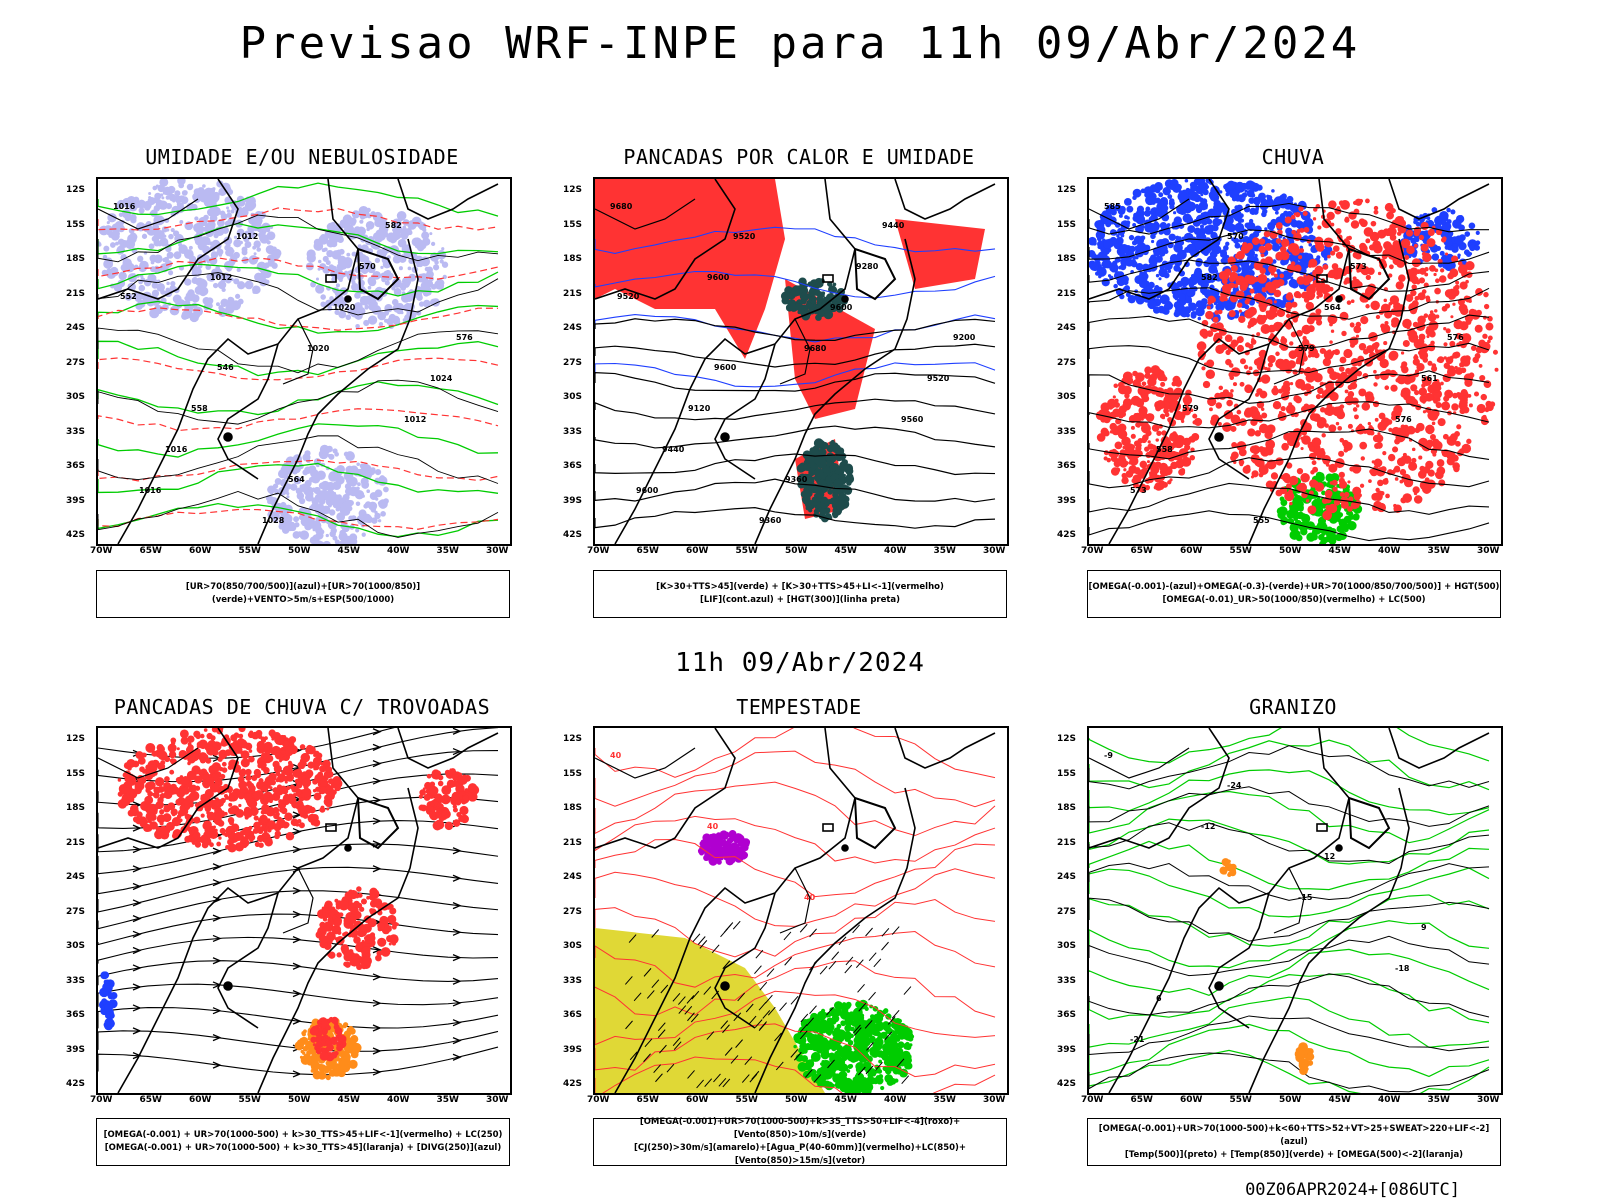 This screenshot has height=1200, width=1600. I want to click on panel-4-title: PANCADAS DE CHUVA C/ TROVOADAS, so click(302, 707).